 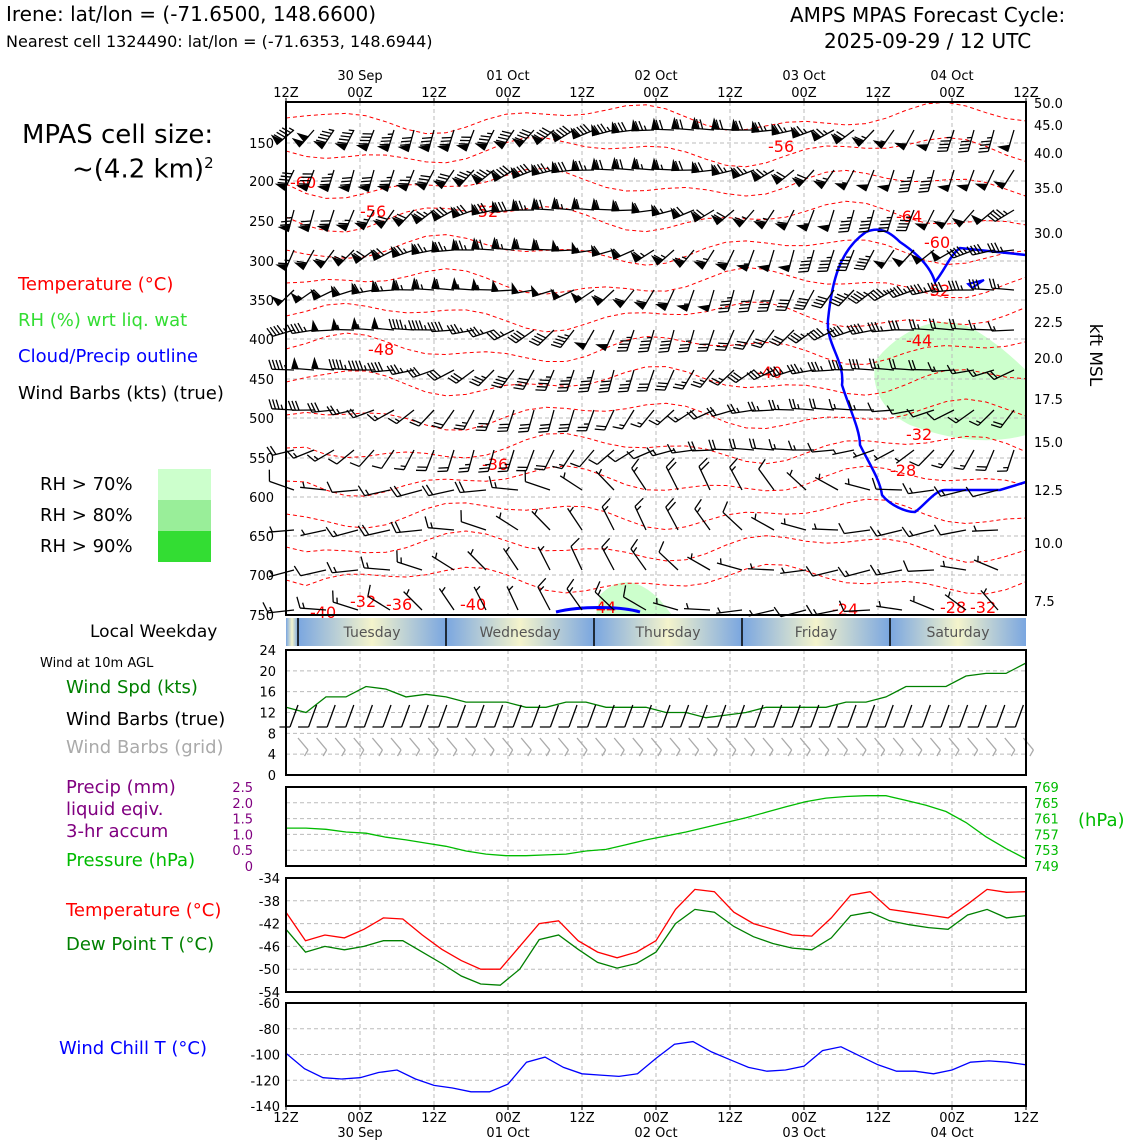 I want to click on temperature-line, so click(x=656, y=929).